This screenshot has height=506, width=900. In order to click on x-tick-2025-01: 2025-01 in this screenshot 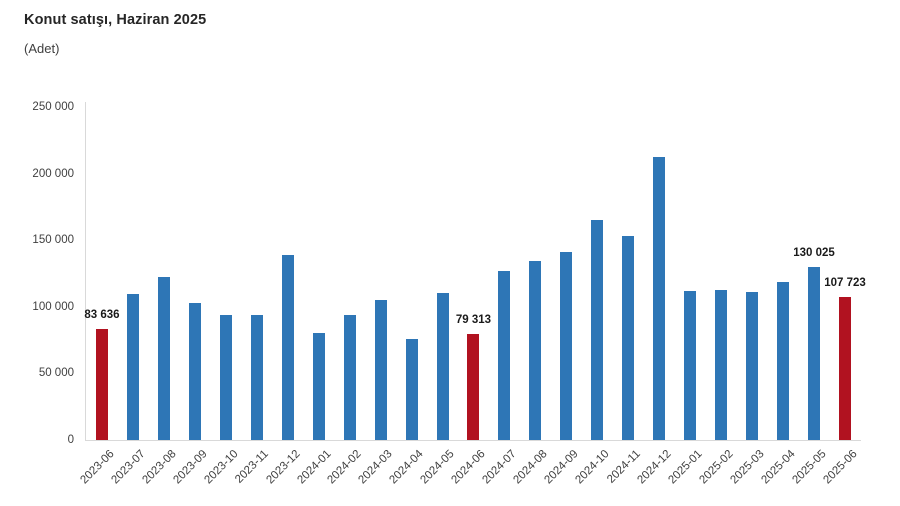, I will do `click(685, 467)`.